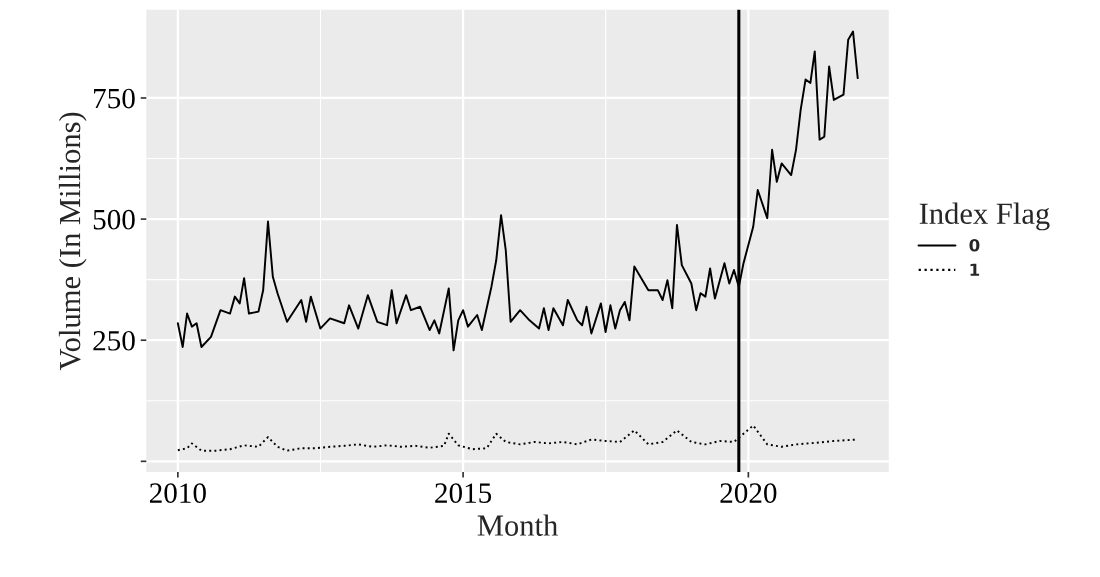  What do you see at coordinates (984, 216) in the screenshot?
I see `legend-title: Index Flag` at bounding box center [984, 216].